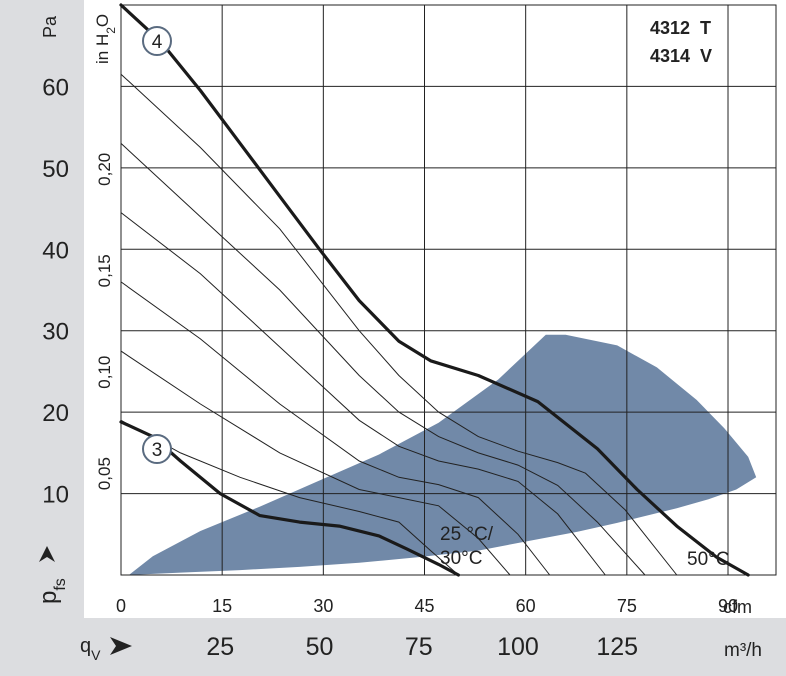 Image resolution: width=786 pixels, height=676 pixels. Describe the element at coordinates (104, 473) in the screenshot. I see `inh2o-tick-label: 0,05` at that location.